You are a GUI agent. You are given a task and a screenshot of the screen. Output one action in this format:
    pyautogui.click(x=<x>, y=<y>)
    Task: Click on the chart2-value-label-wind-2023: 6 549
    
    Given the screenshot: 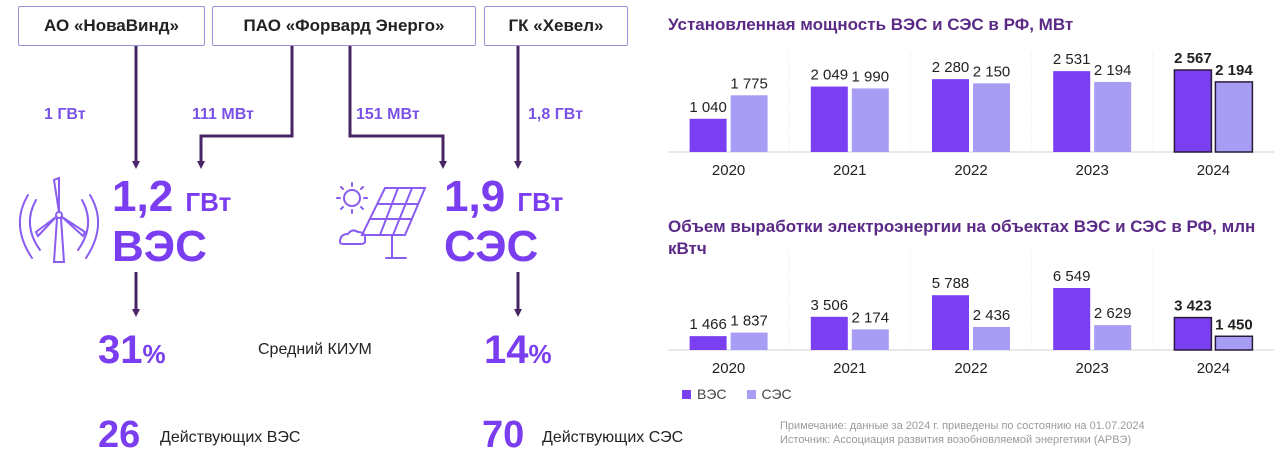 What is the action you would take?
    pyautogui.click(x=1072, y=276)
    